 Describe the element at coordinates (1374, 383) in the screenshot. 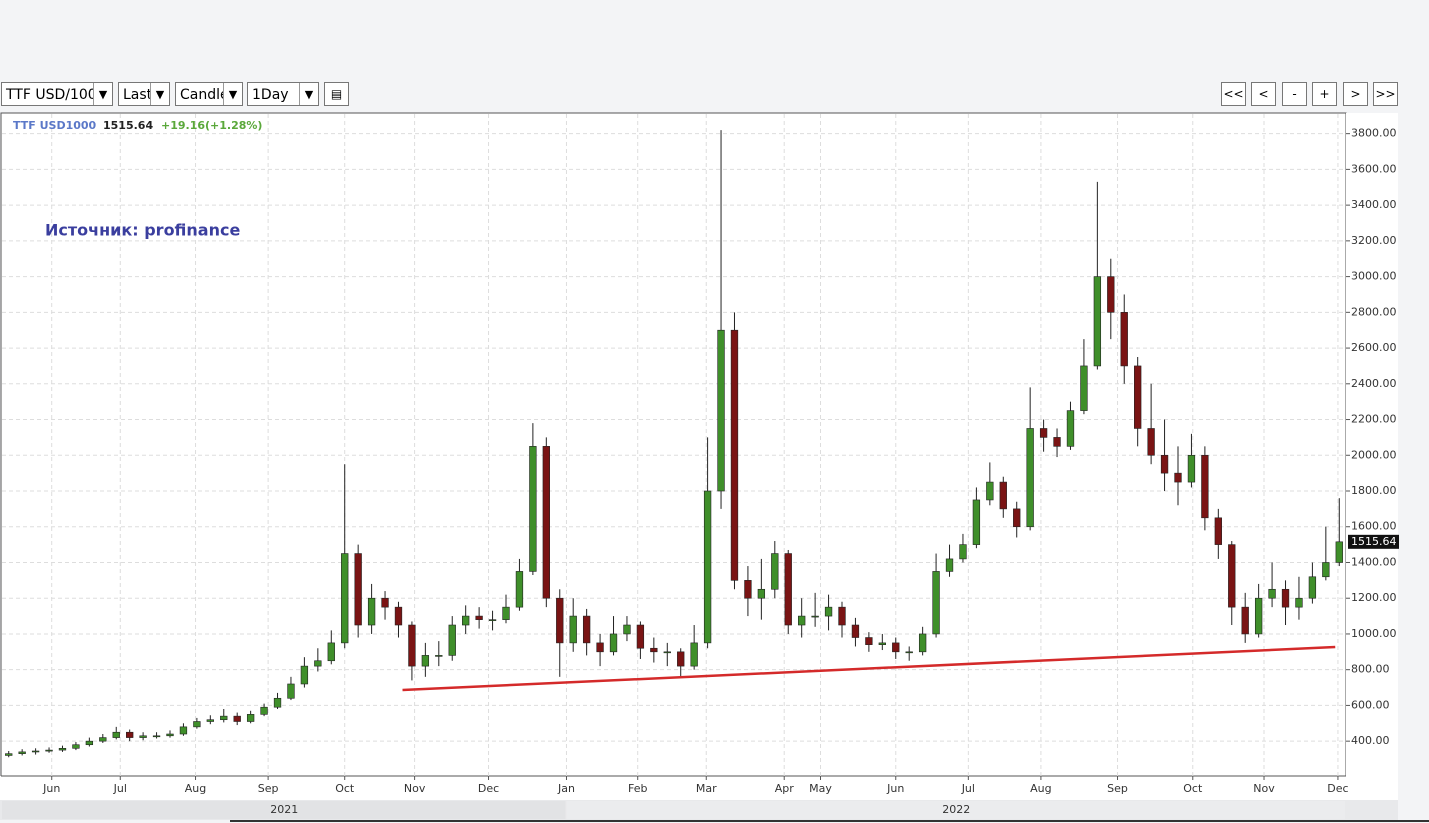

I see `y-tick-label: 2400.00` at that location.